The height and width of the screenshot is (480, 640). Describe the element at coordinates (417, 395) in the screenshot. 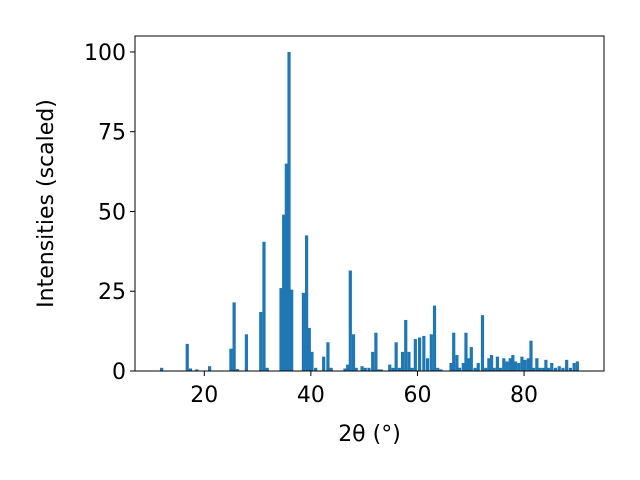

I see `x-tick-label: 60` at that location.